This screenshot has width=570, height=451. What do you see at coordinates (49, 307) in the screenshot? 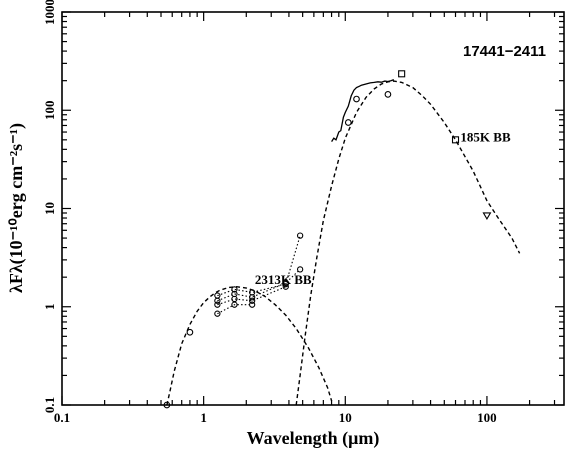
I see `y-tick-label: 1` at bounding box center [49, 307].